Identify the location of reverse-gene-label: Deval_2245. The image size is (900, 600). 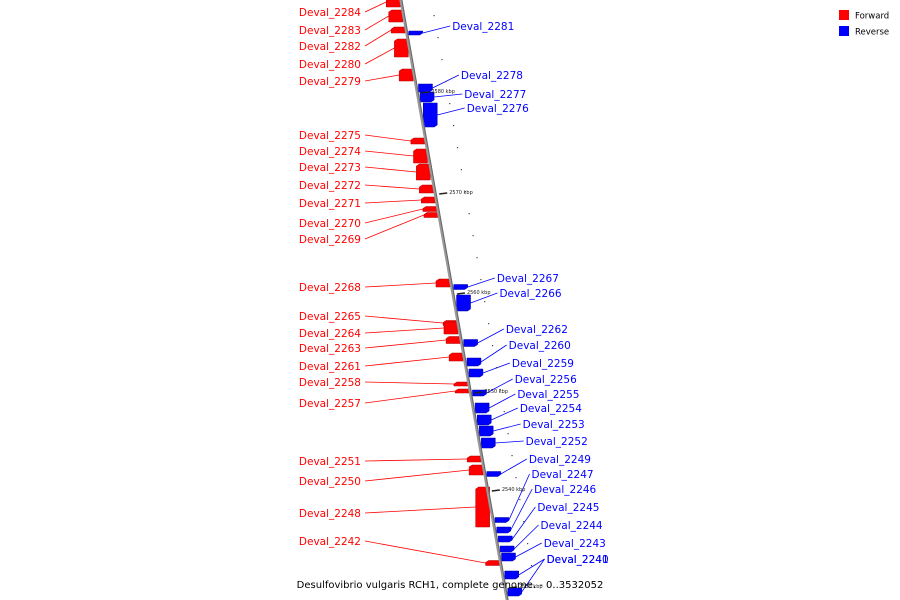
(568, 508).